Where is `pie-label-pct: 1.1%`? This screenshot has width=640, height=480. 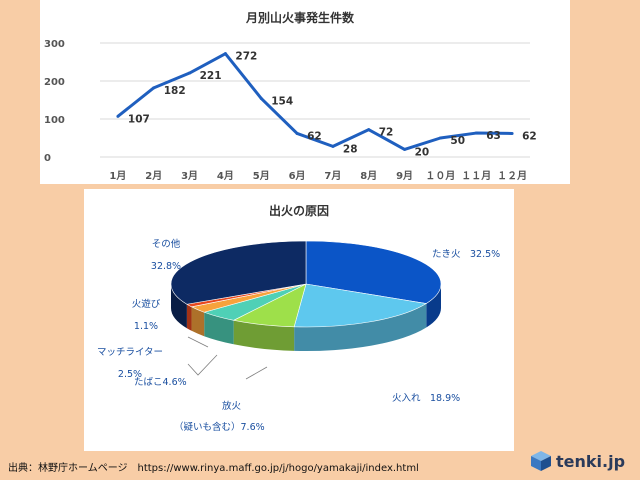
pie-label-pct: 1.1% is located at coordinates (146, 326).